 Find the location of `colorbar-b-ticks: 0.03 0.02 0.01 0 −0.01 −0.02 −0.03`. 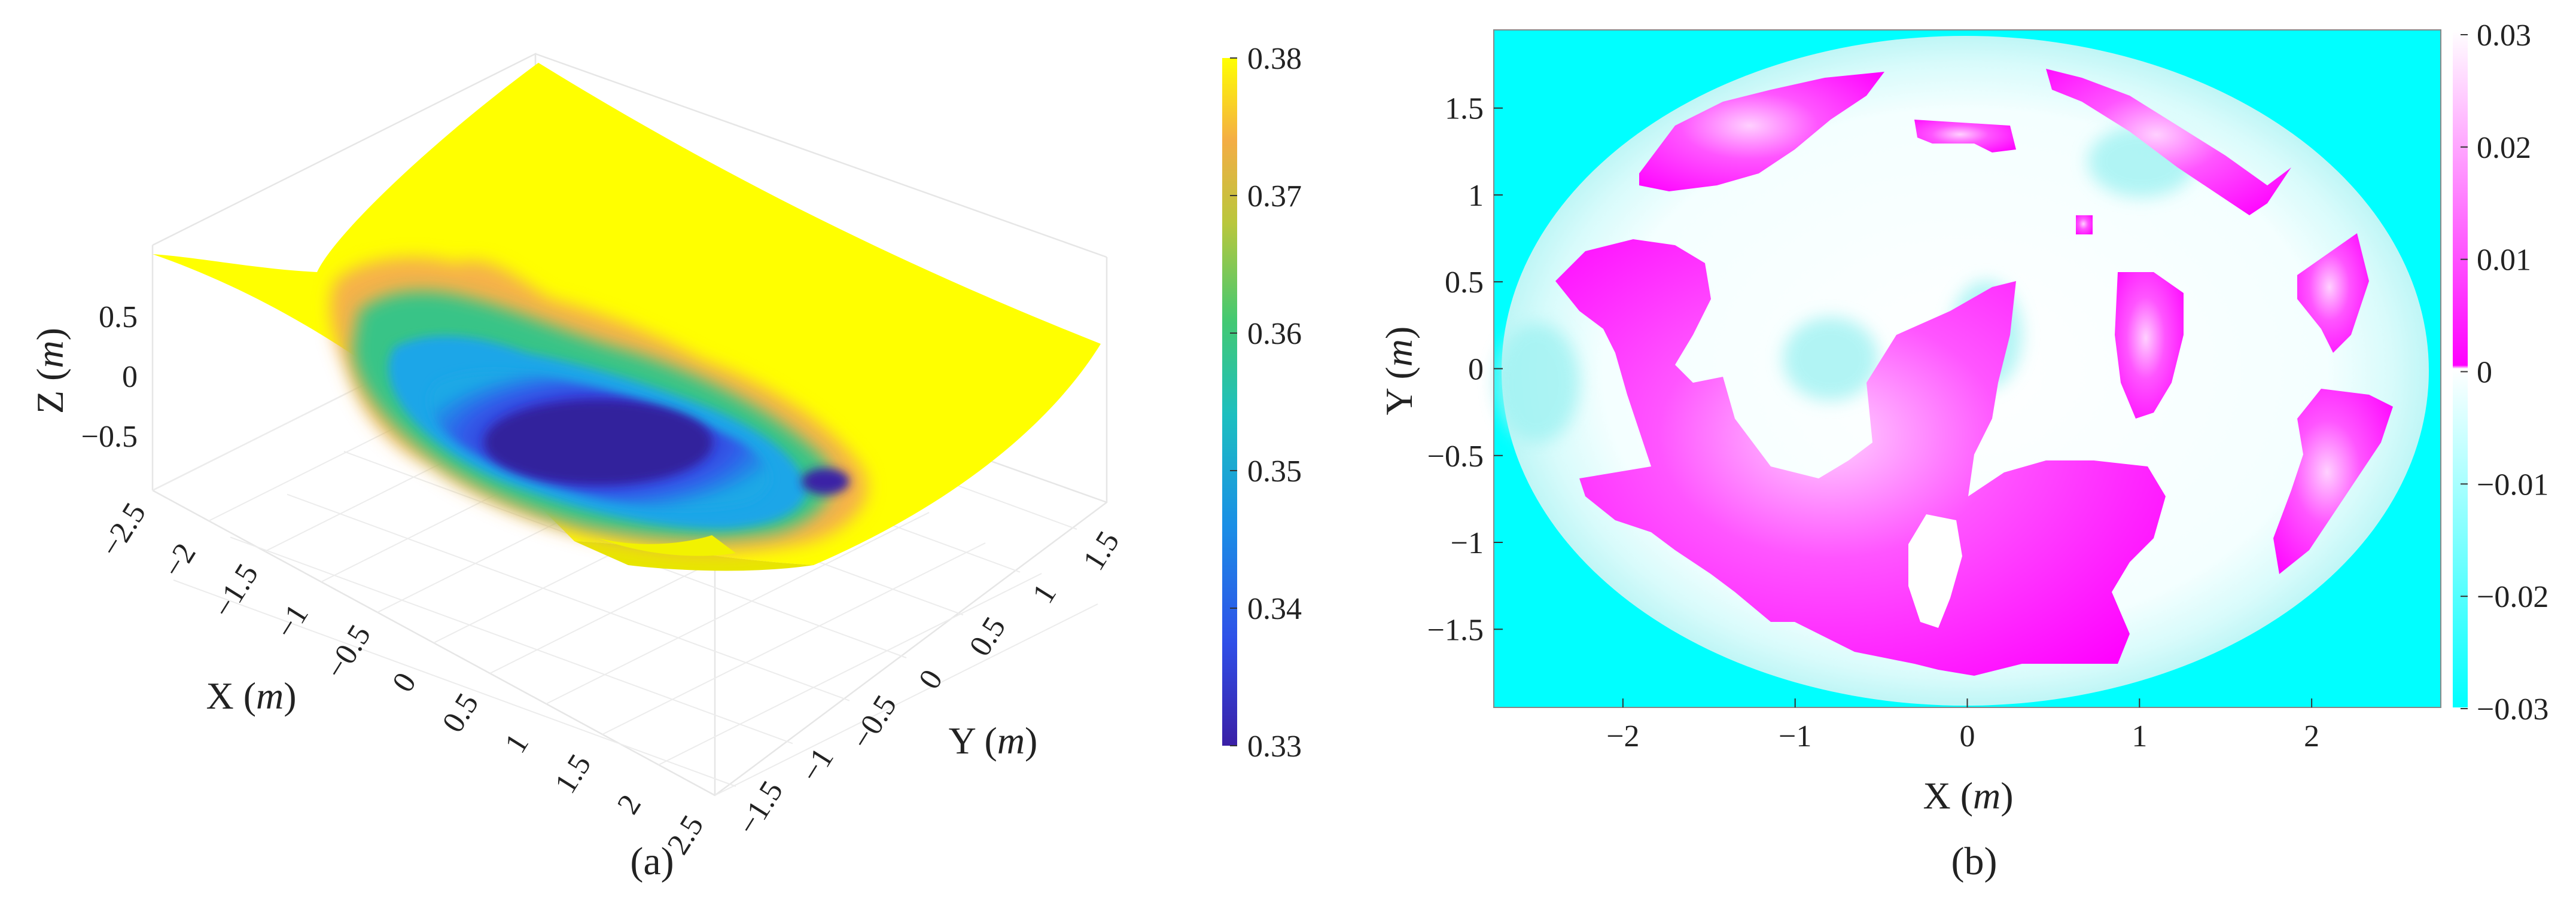

colorbar-b-ticks: 0.03 0.02 0.01 0 −0.01 −0.02 −0.03 is located at coordinates (2504, 373).